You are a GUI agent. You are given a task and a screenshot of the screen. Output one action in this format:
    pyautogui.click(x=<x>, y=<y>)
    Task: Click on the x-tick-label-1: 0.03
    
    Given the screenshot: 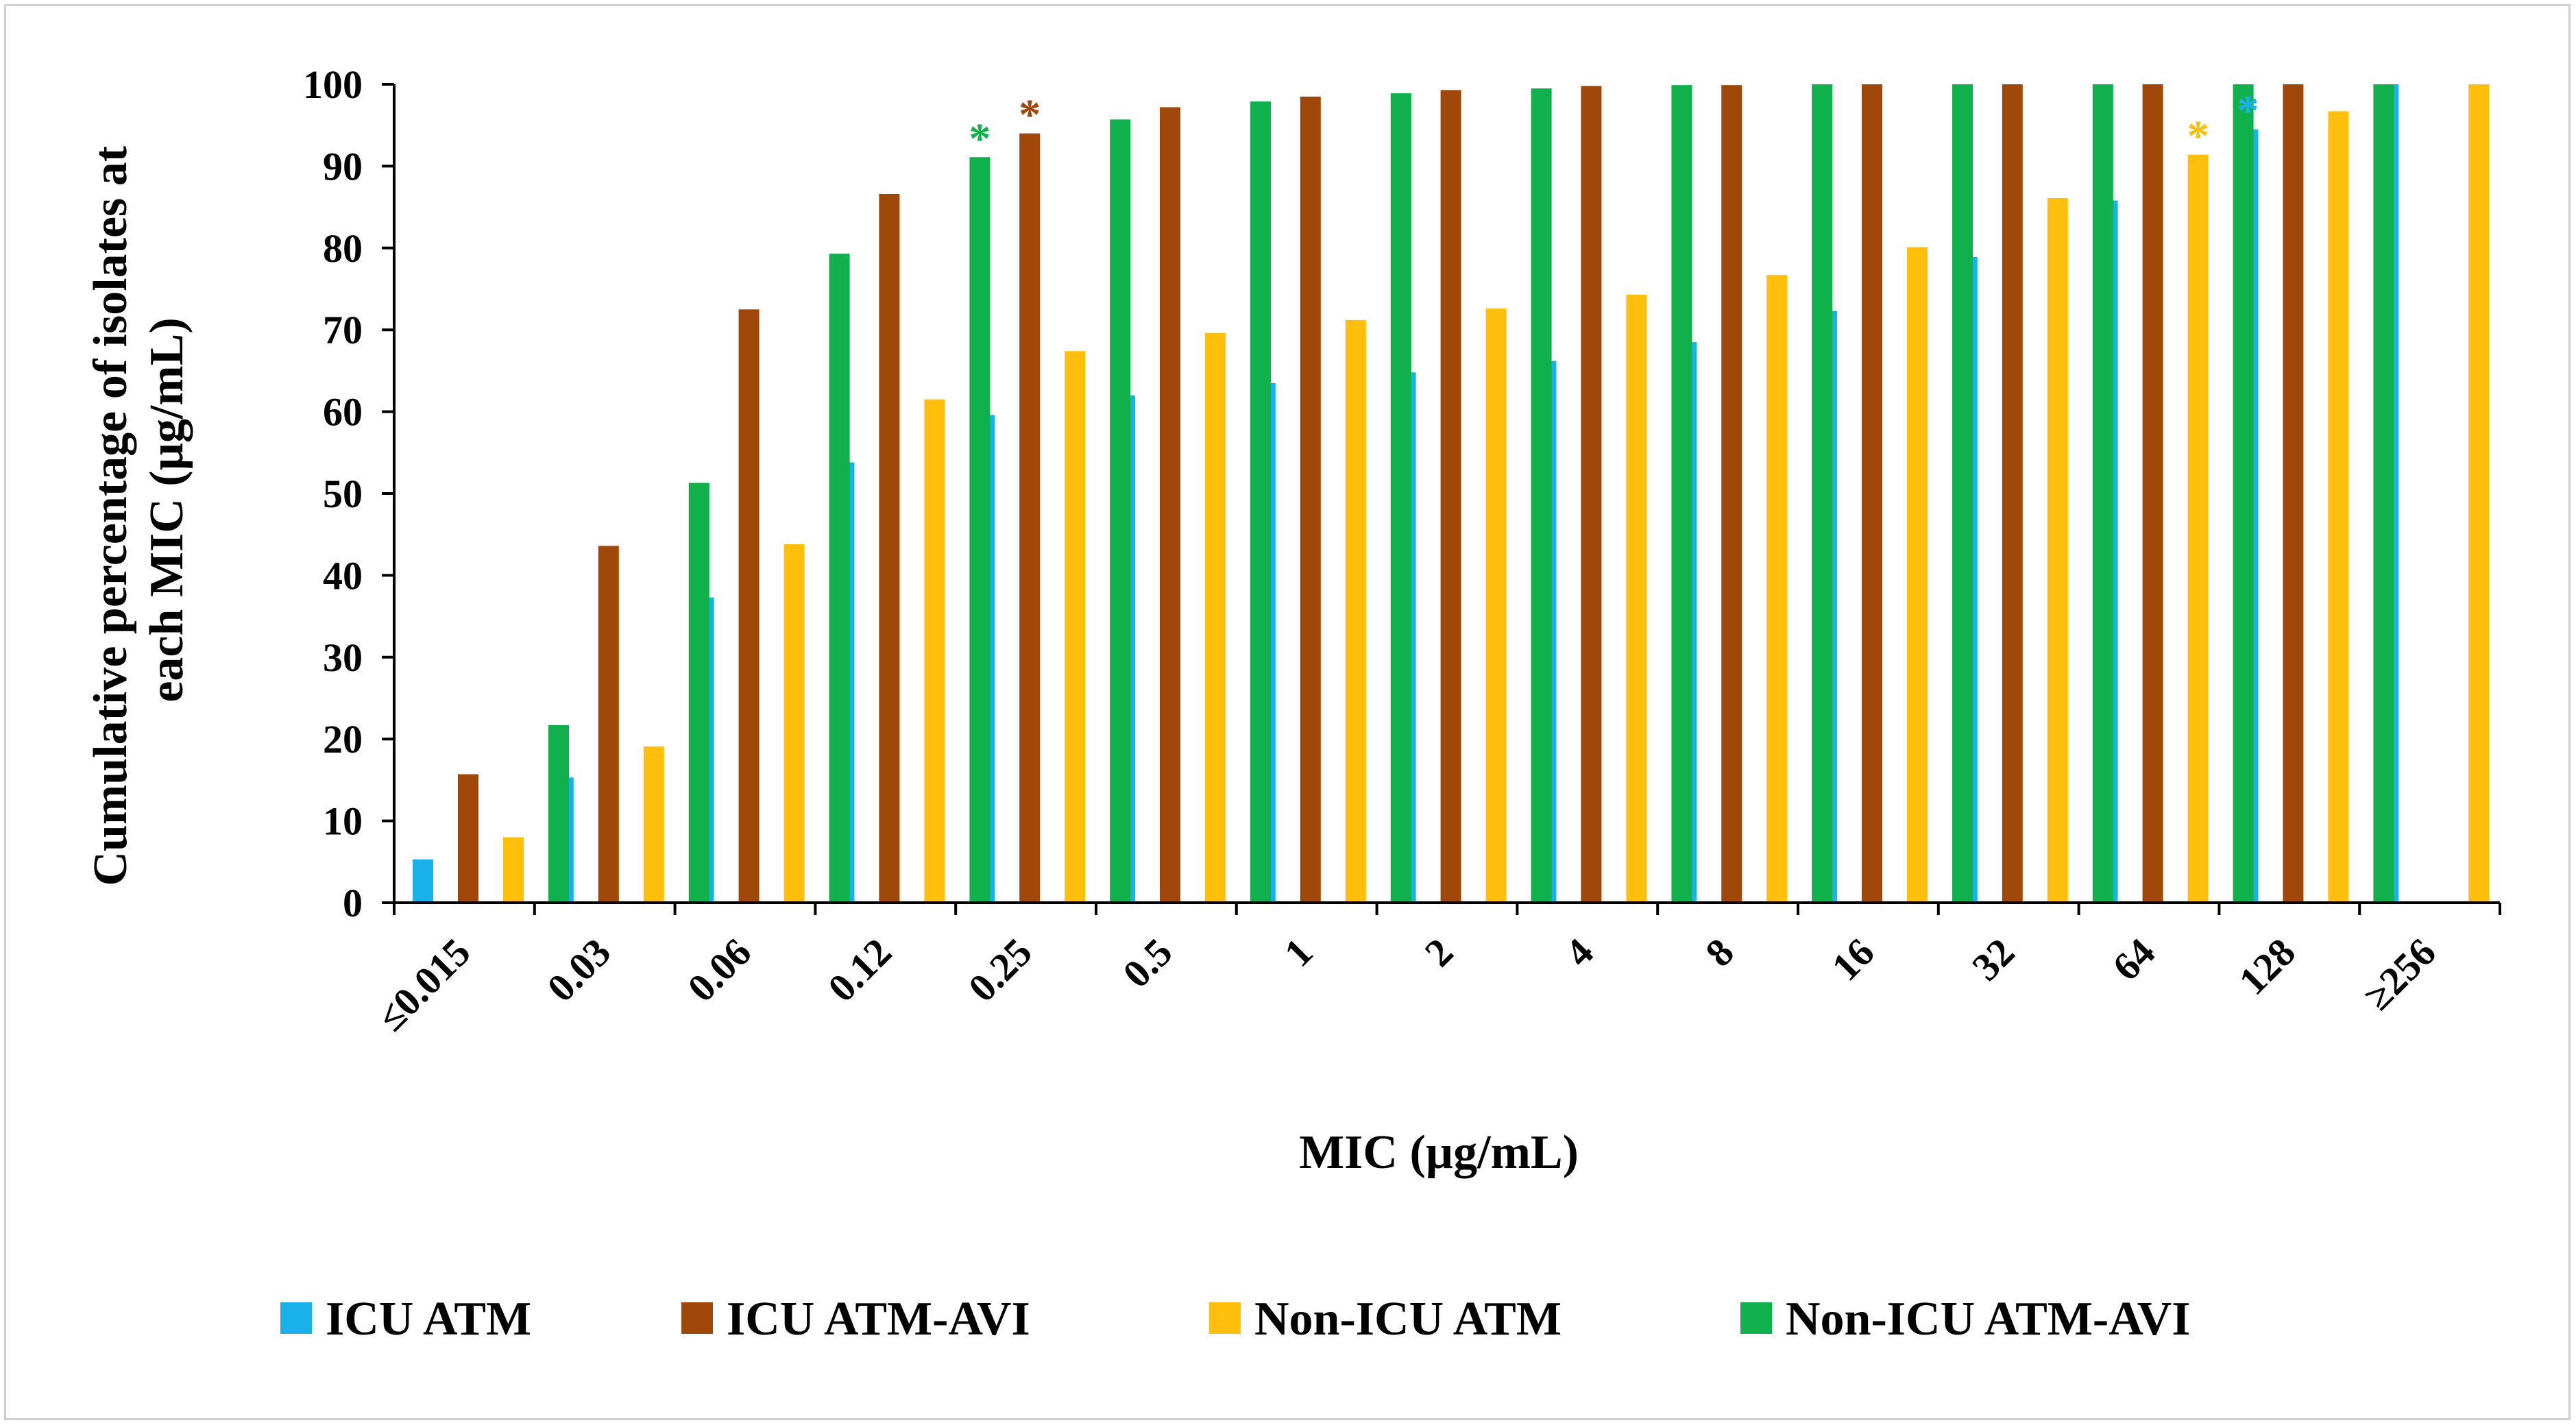 What is the action you would take?
    pyautogui.click(x=579, y=969)
    